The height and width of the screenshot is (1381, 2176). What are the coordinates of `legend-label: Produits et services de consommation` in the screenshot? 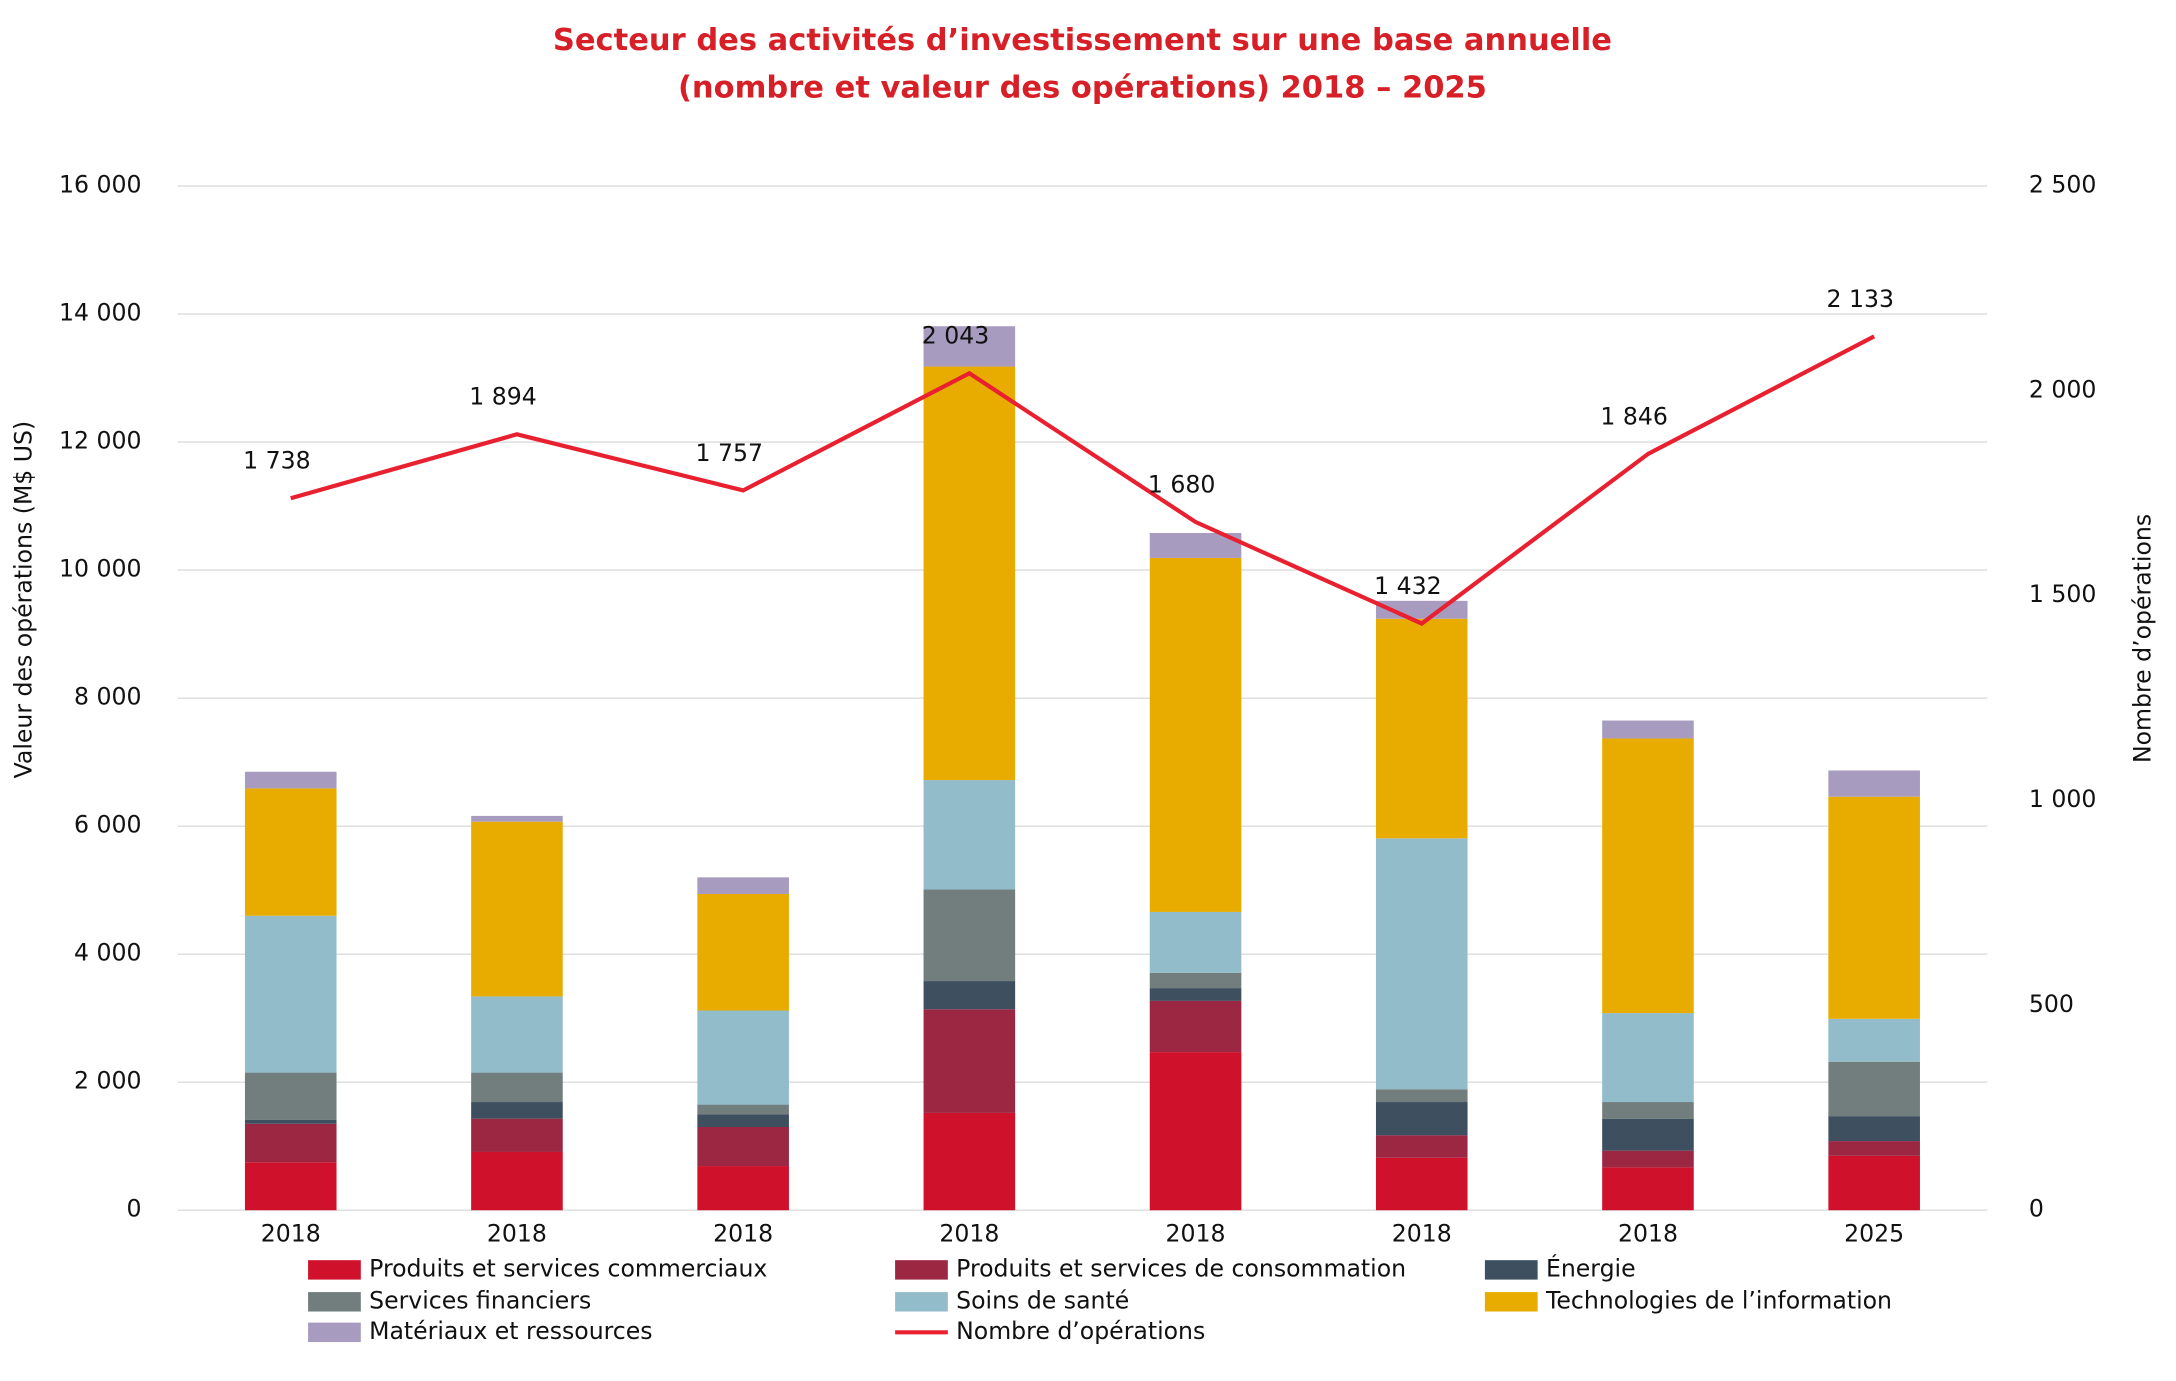 It's located at (1181, 1268).